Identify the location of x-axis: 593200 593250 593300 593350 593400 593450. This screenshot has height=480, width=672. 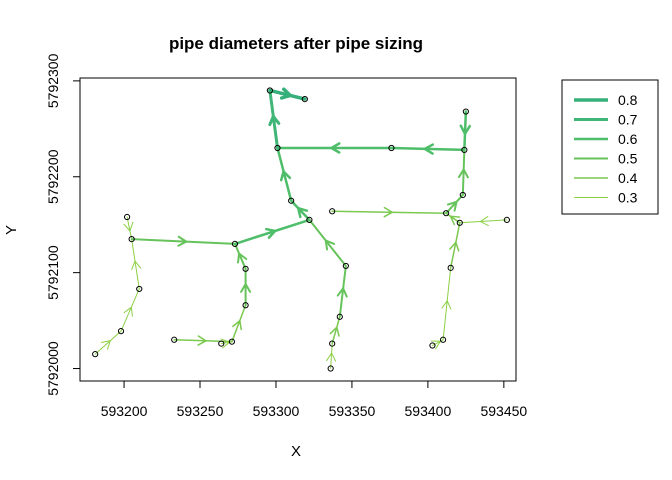
(314, 399).